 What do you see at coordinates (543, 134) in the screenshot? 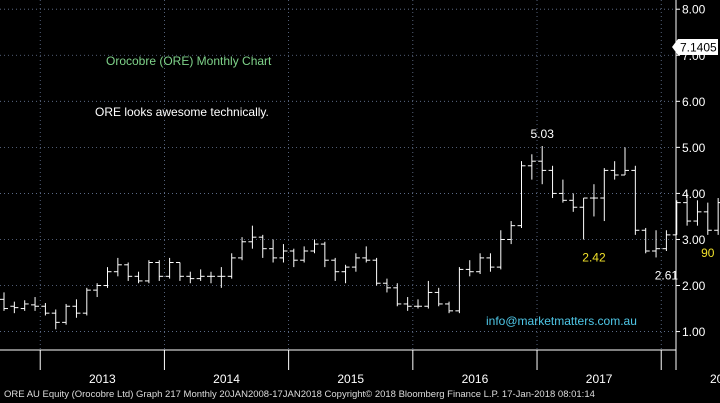
I see `annotation-label: 5.03` at bounding box center [543, 134].